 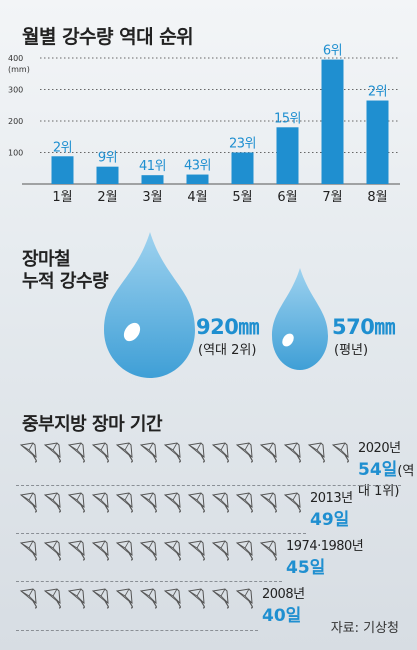 What do you see at coordinates (197, 166) in the screenshot?
I see `bar-rank-label: 43위` at bounding box center [197, 166].